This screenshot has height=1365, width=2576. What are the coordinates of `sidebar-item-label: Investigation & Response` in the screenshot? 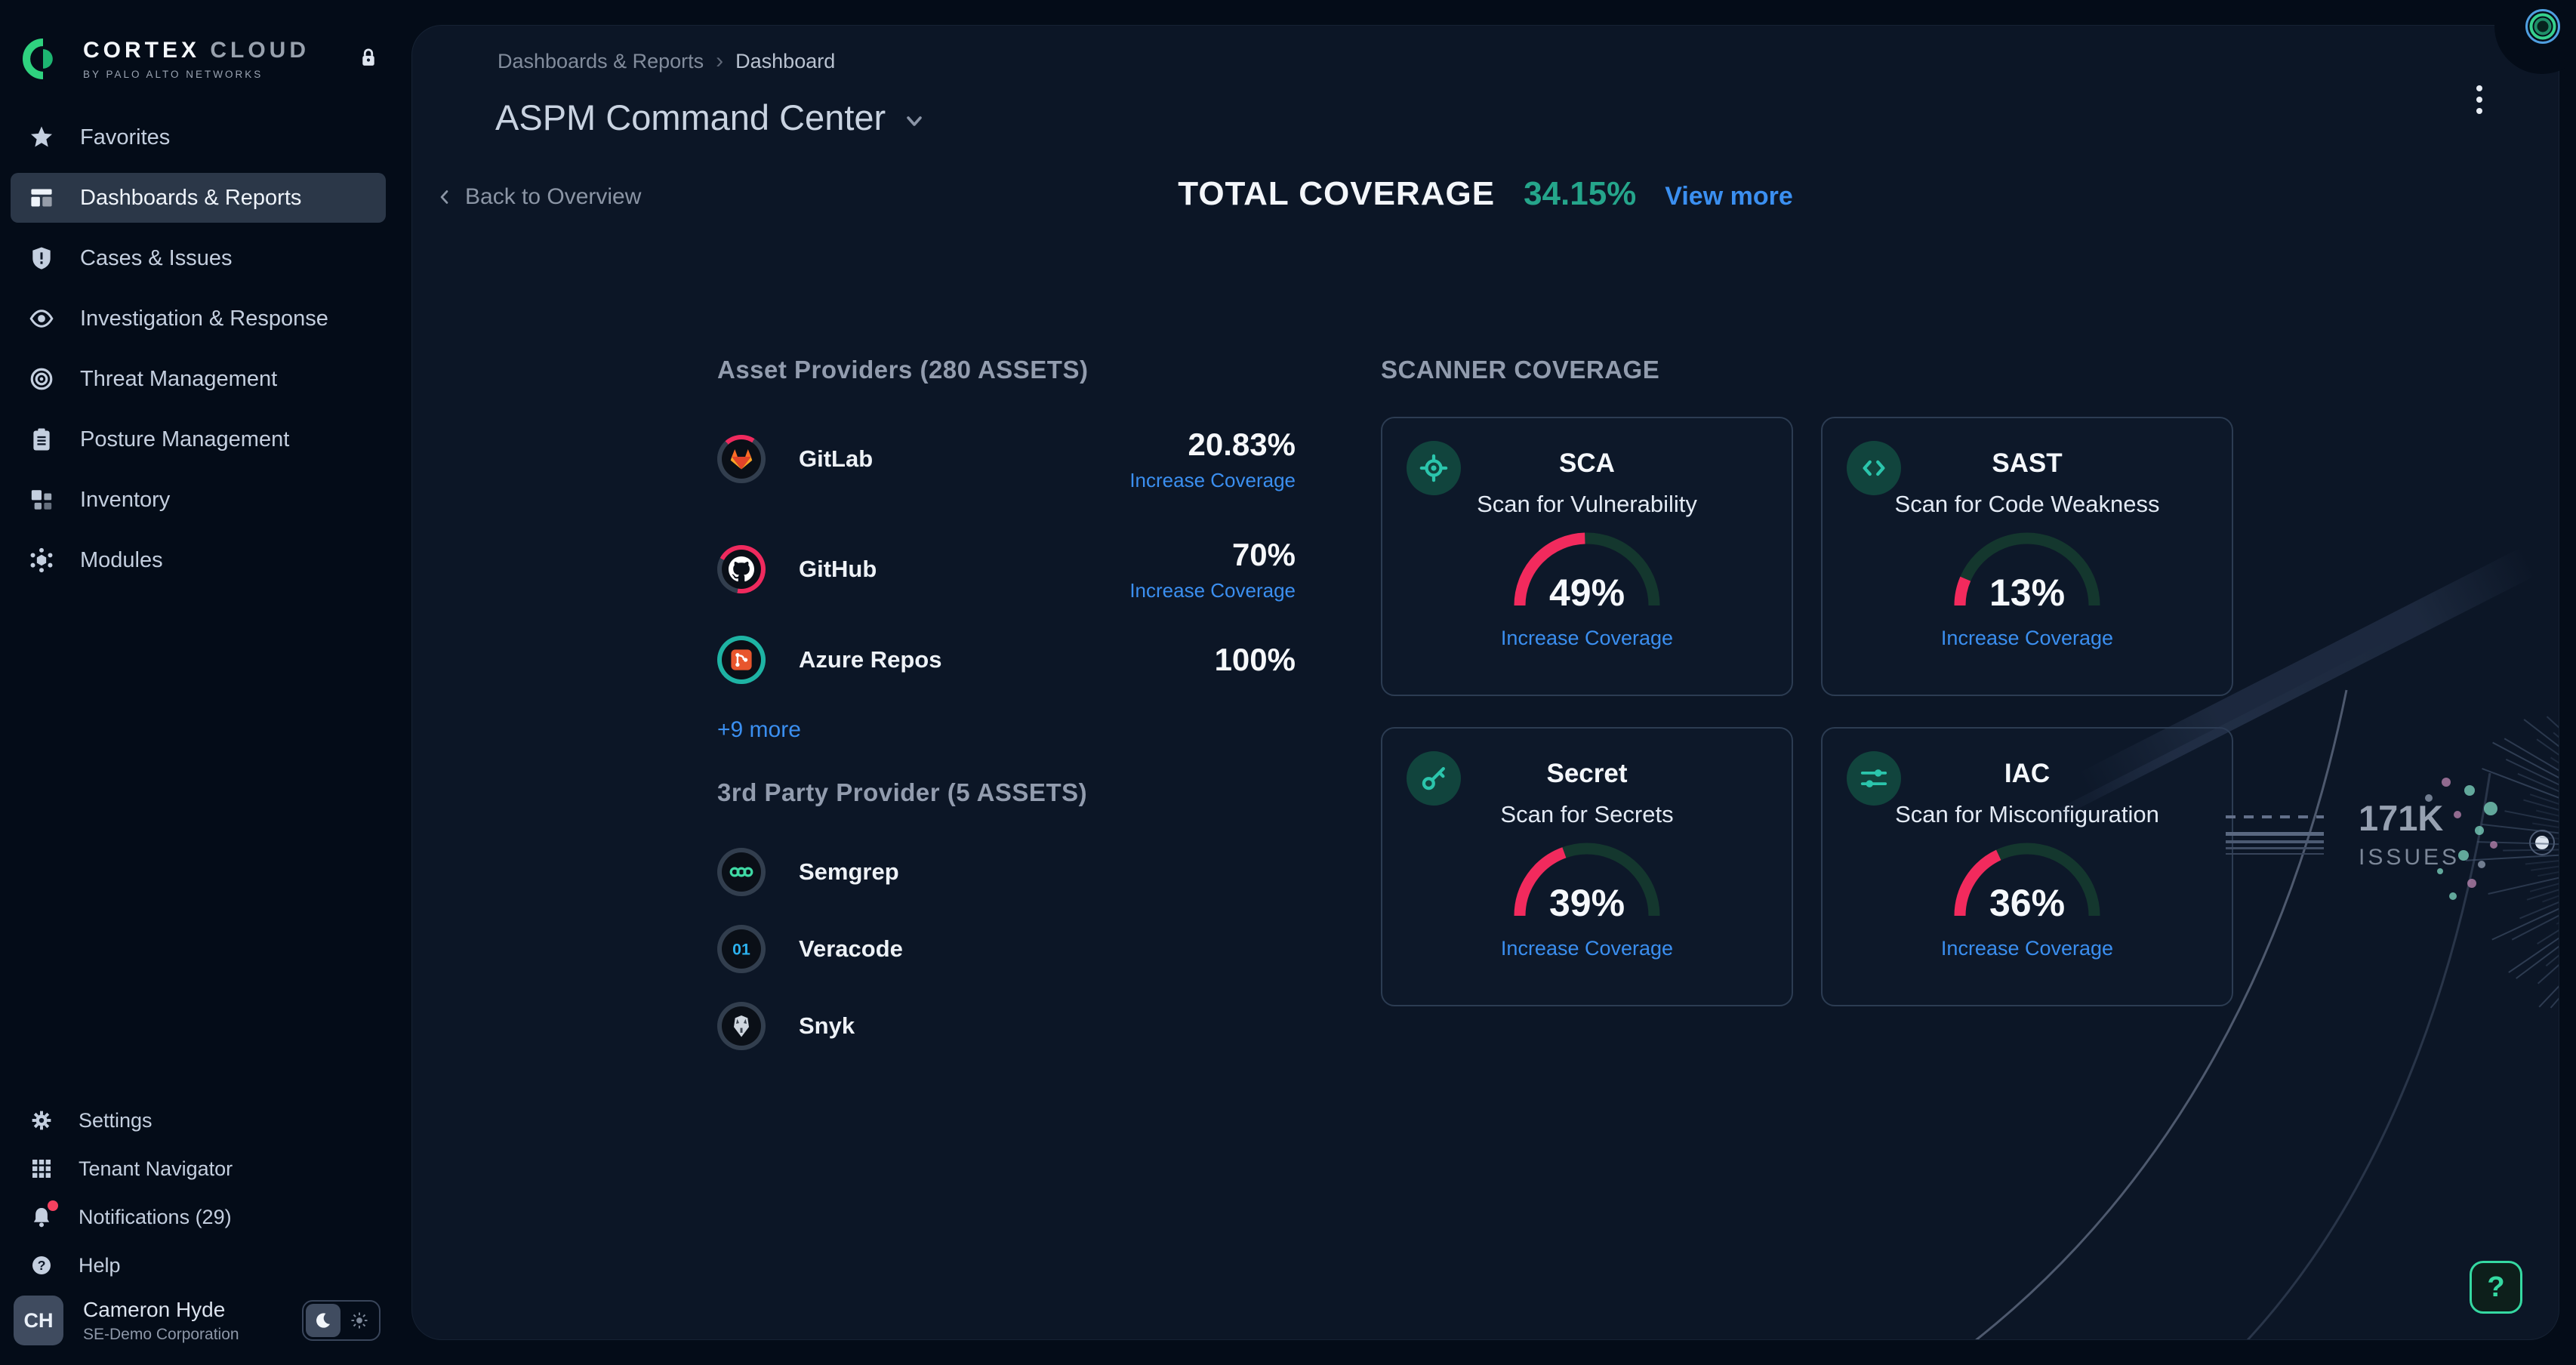 It's located at (204, 318).